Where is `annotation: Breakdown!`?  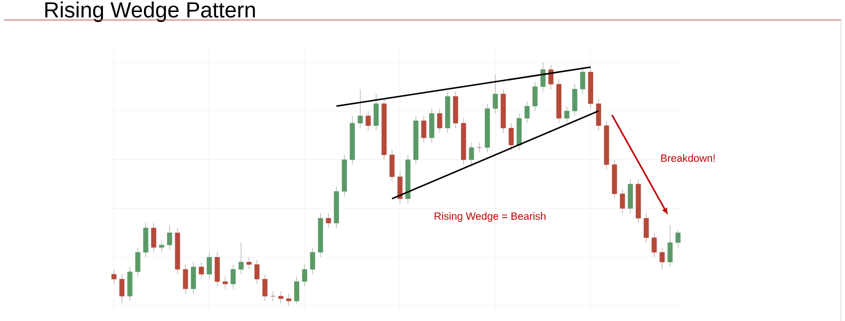
annotation: Breakdown! is located at coordinates (688, 158).